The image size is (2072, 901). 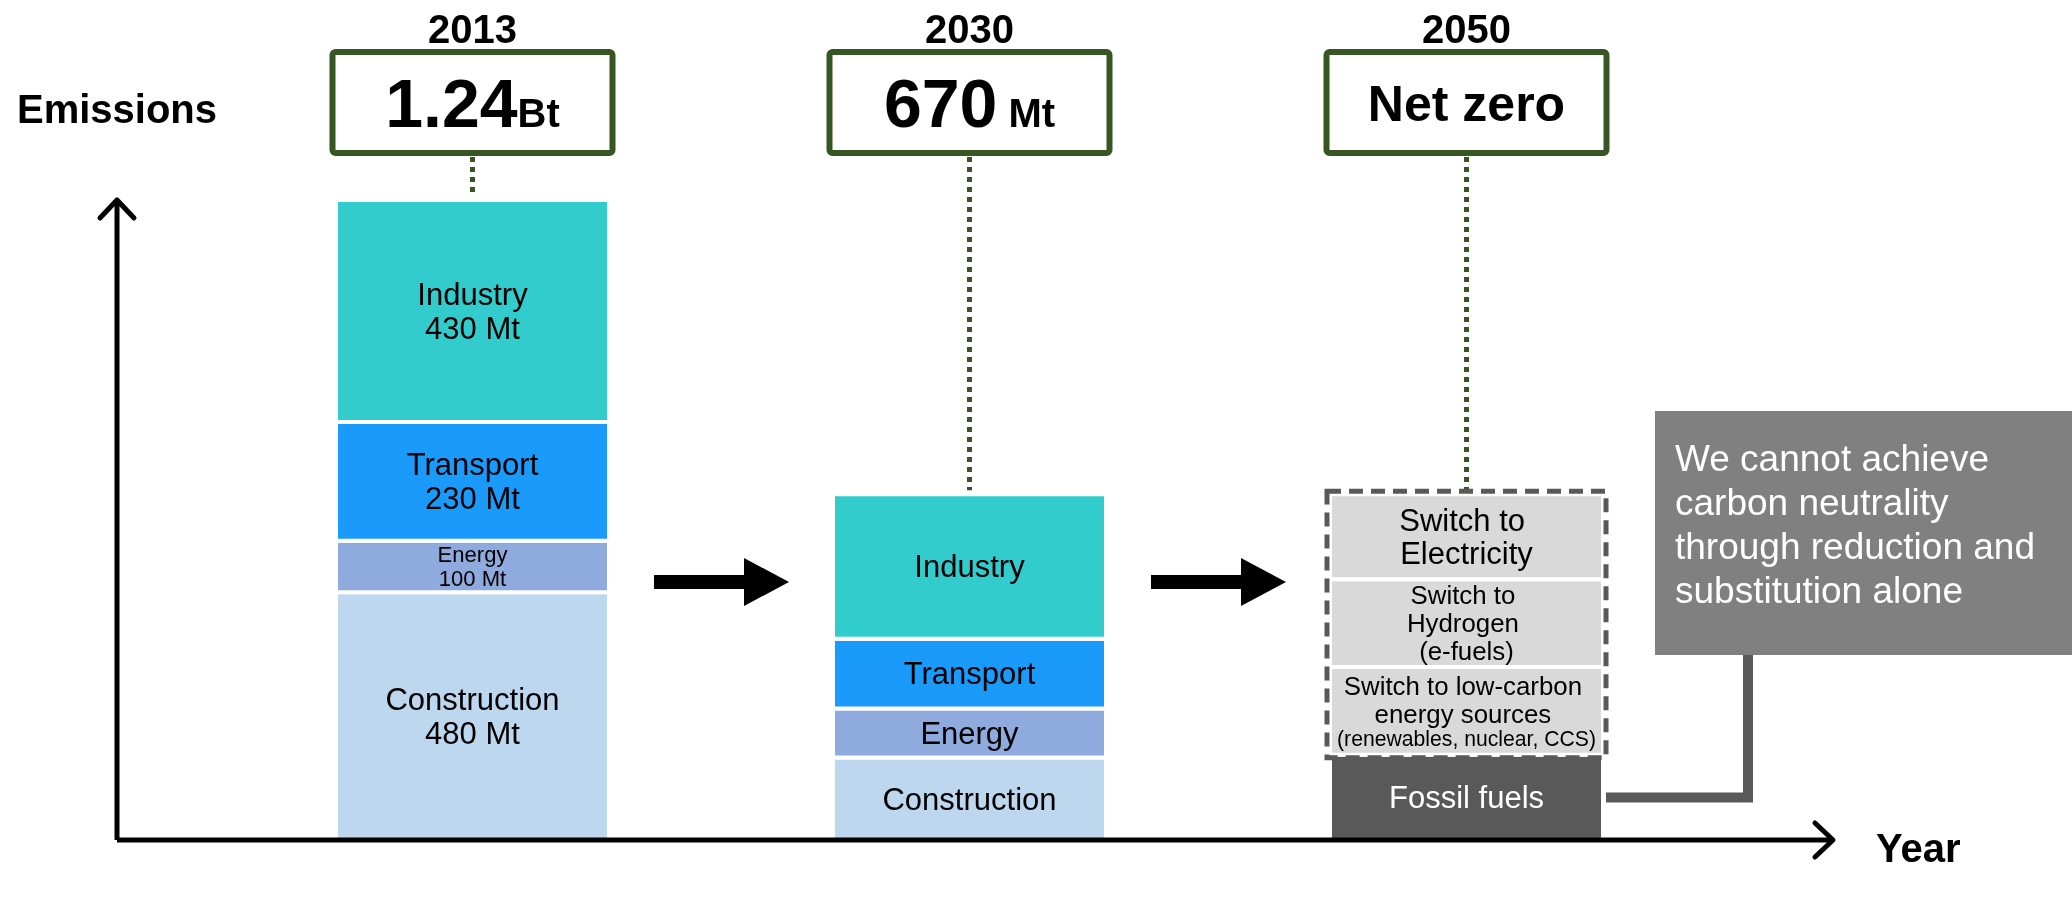 I want to click on annotation: Net zero, so click(x=1466, y=103).